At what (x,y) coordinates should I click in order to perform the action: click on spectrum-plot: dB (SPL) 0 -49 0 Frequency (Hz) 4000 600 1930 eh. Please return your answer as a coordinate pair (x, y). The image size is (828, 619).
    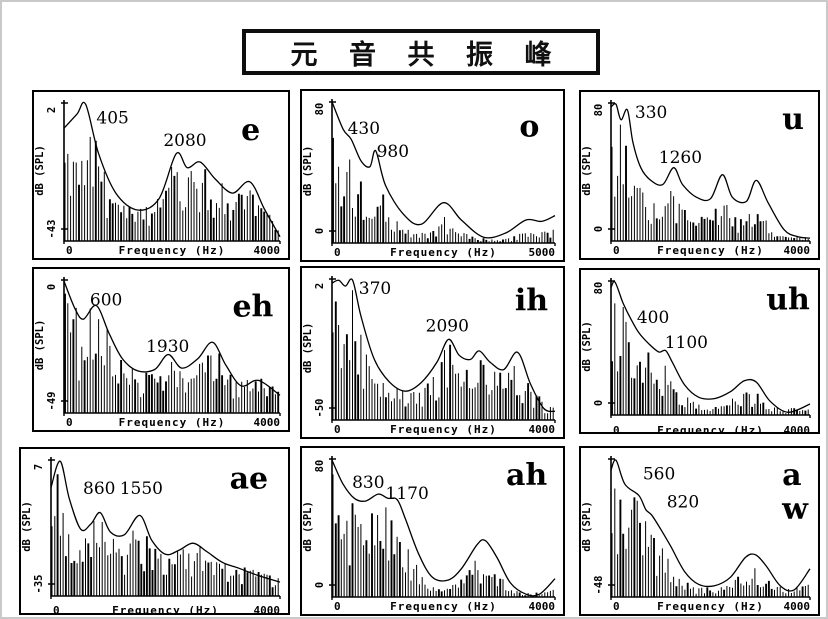
    Looking at the image, I should click on (157, 353).